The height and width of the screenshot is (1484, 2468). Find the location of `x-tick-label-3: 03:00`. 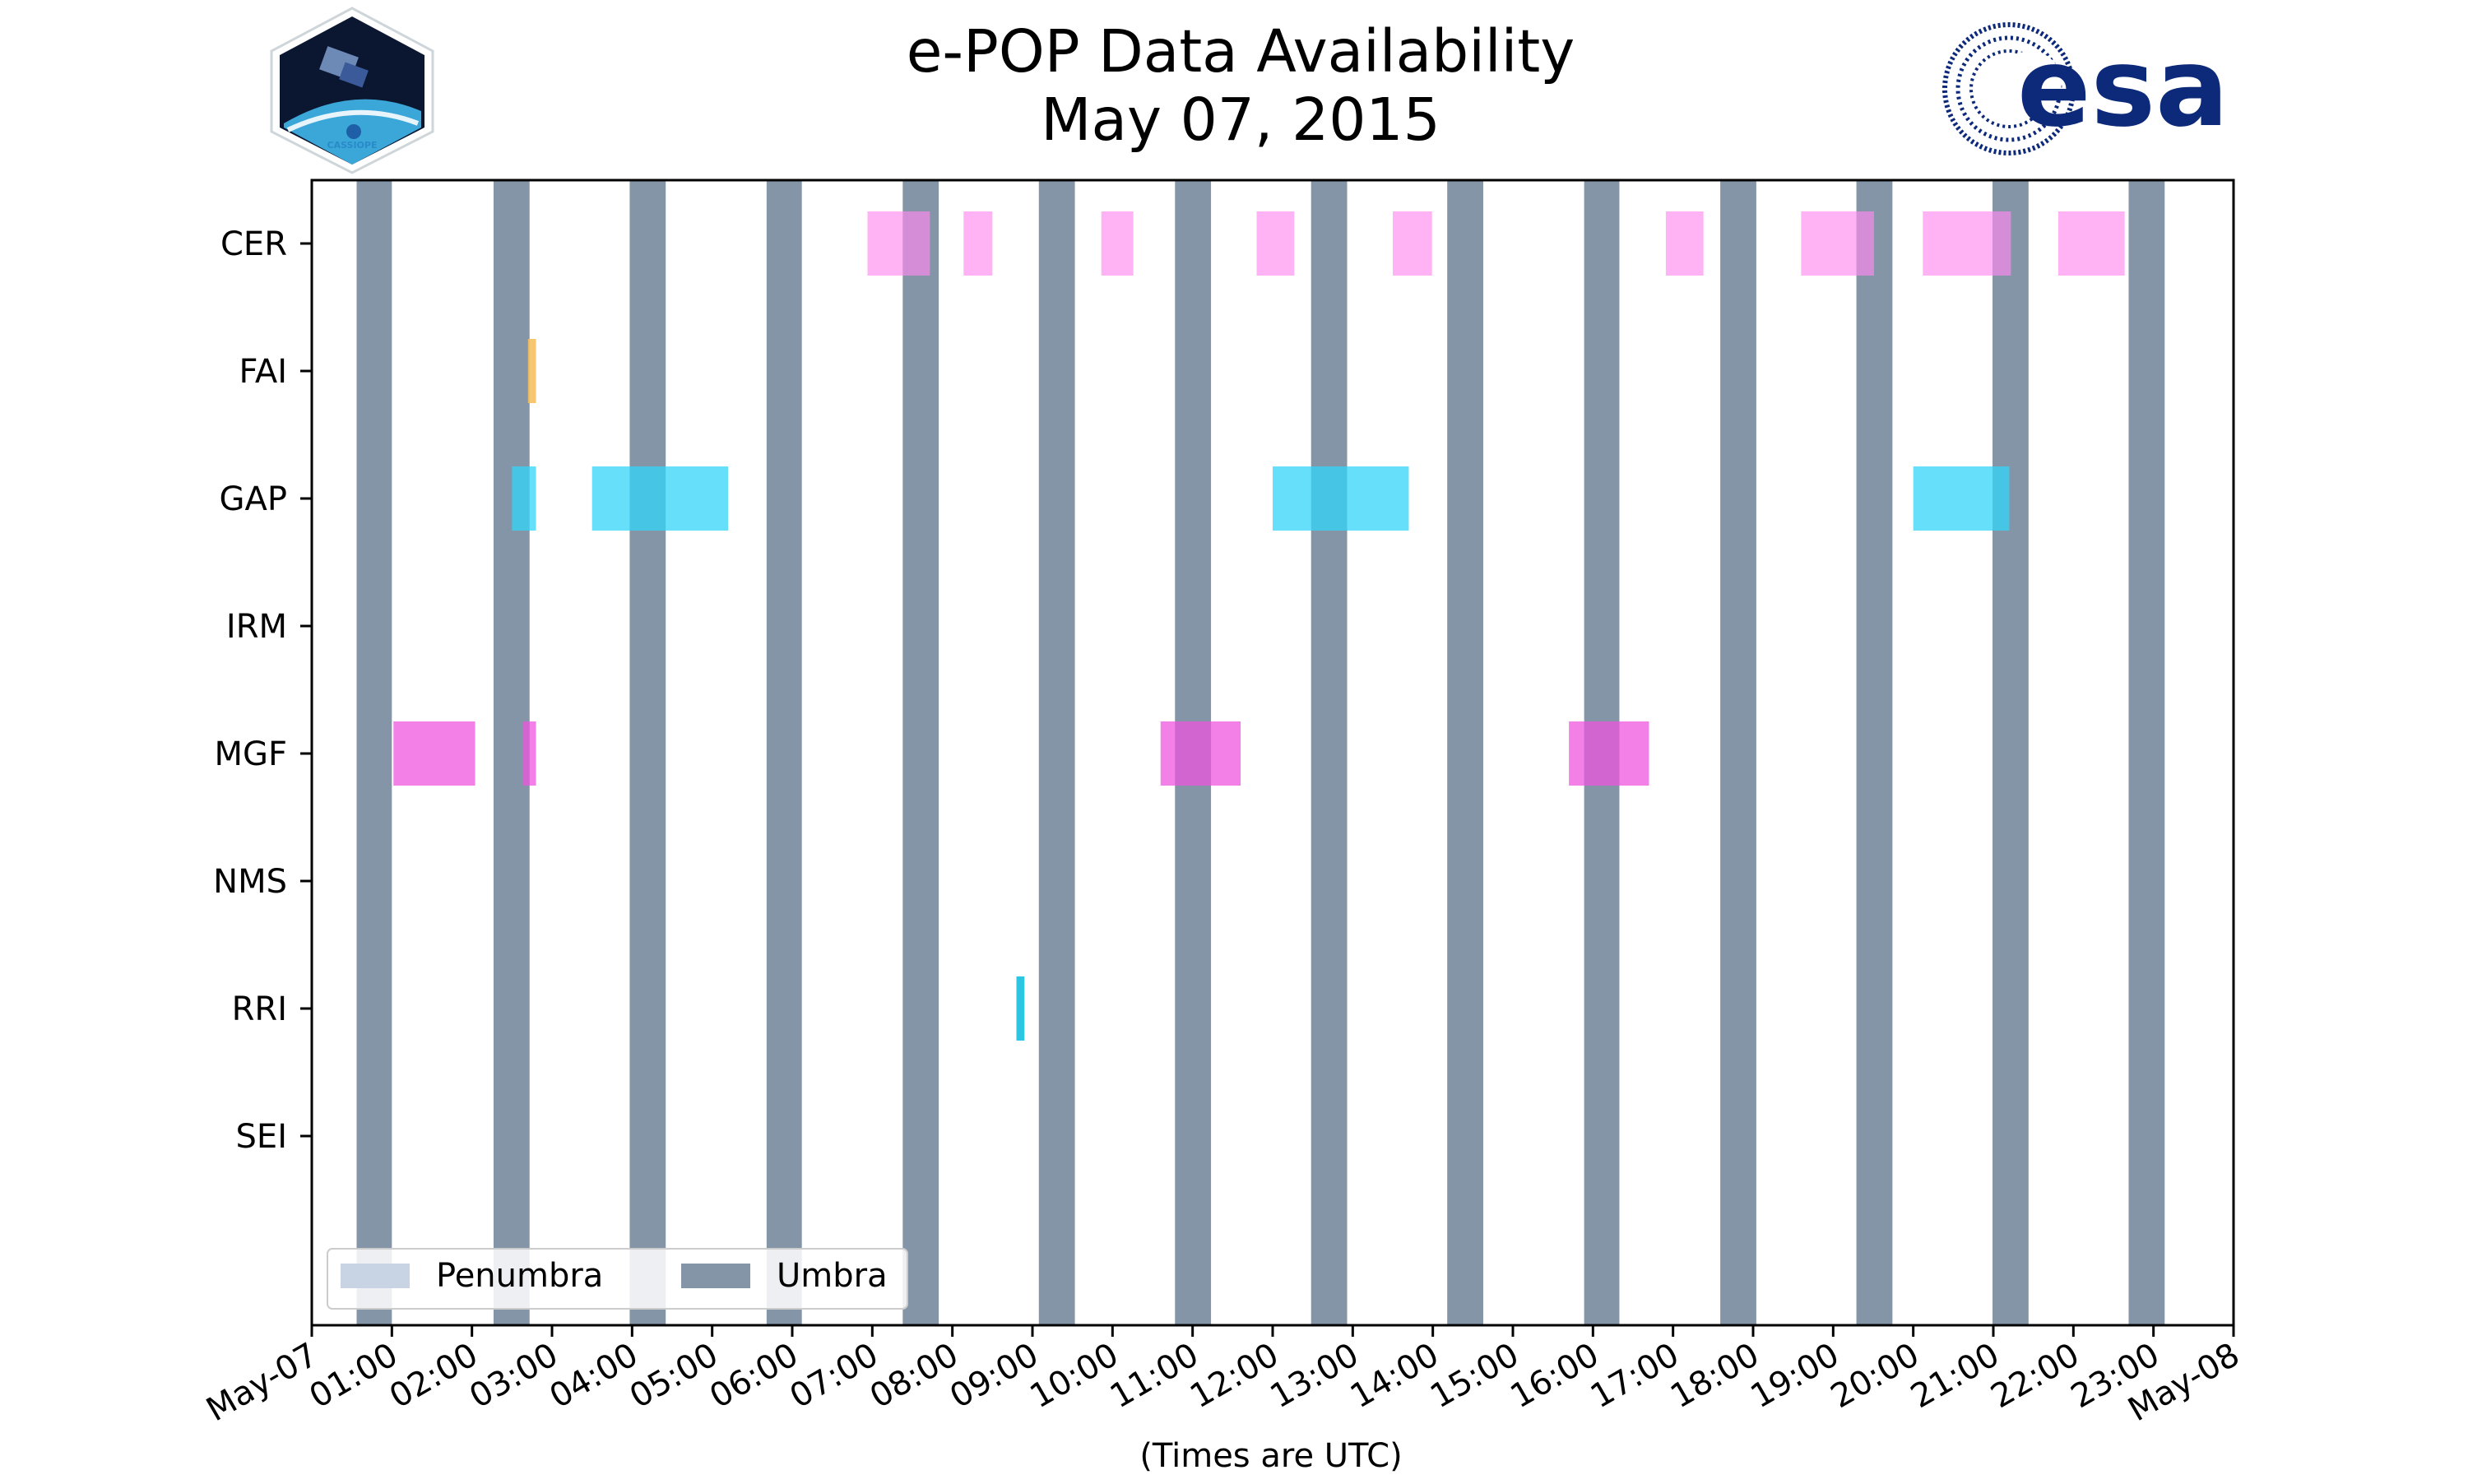

x-tick-label-3: 03:00 is located at coordinates (513, 1376).